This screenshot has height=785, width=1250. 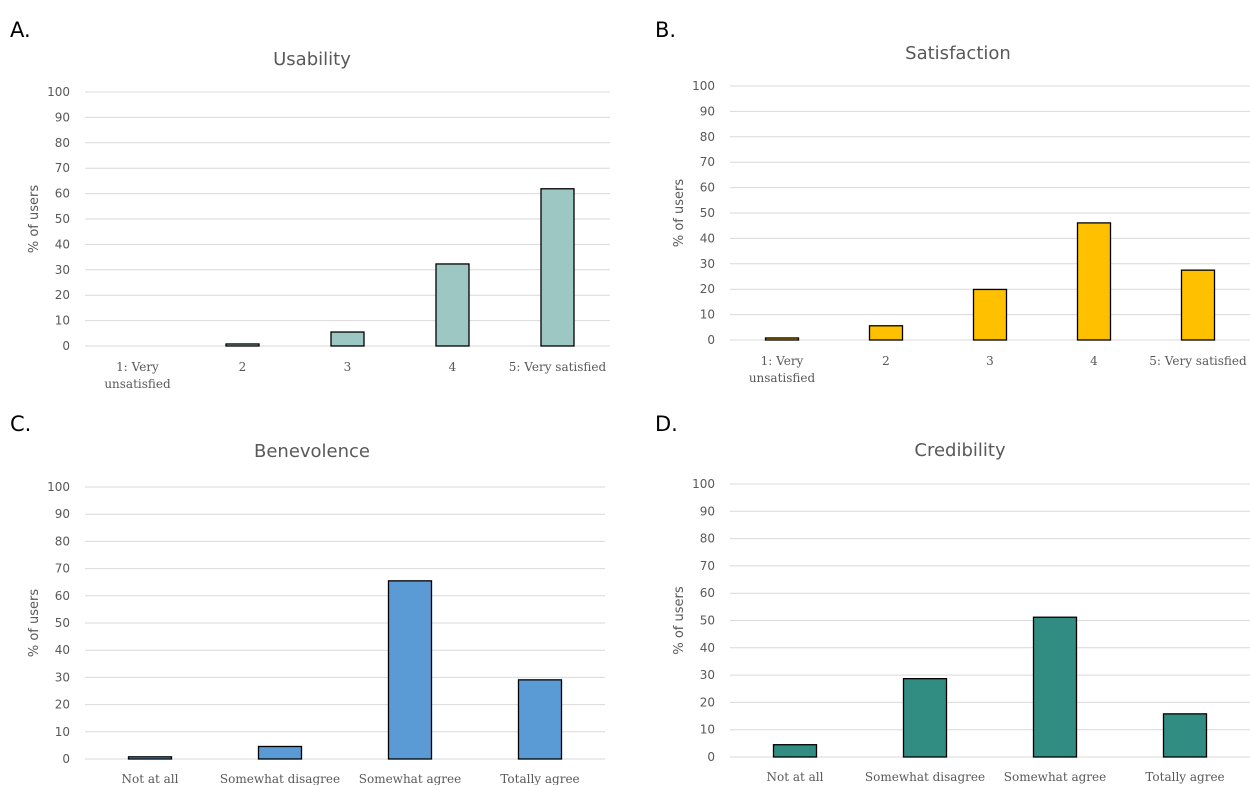 I want to click on y-tick-label-d: 10, so click(x=707, y=730).